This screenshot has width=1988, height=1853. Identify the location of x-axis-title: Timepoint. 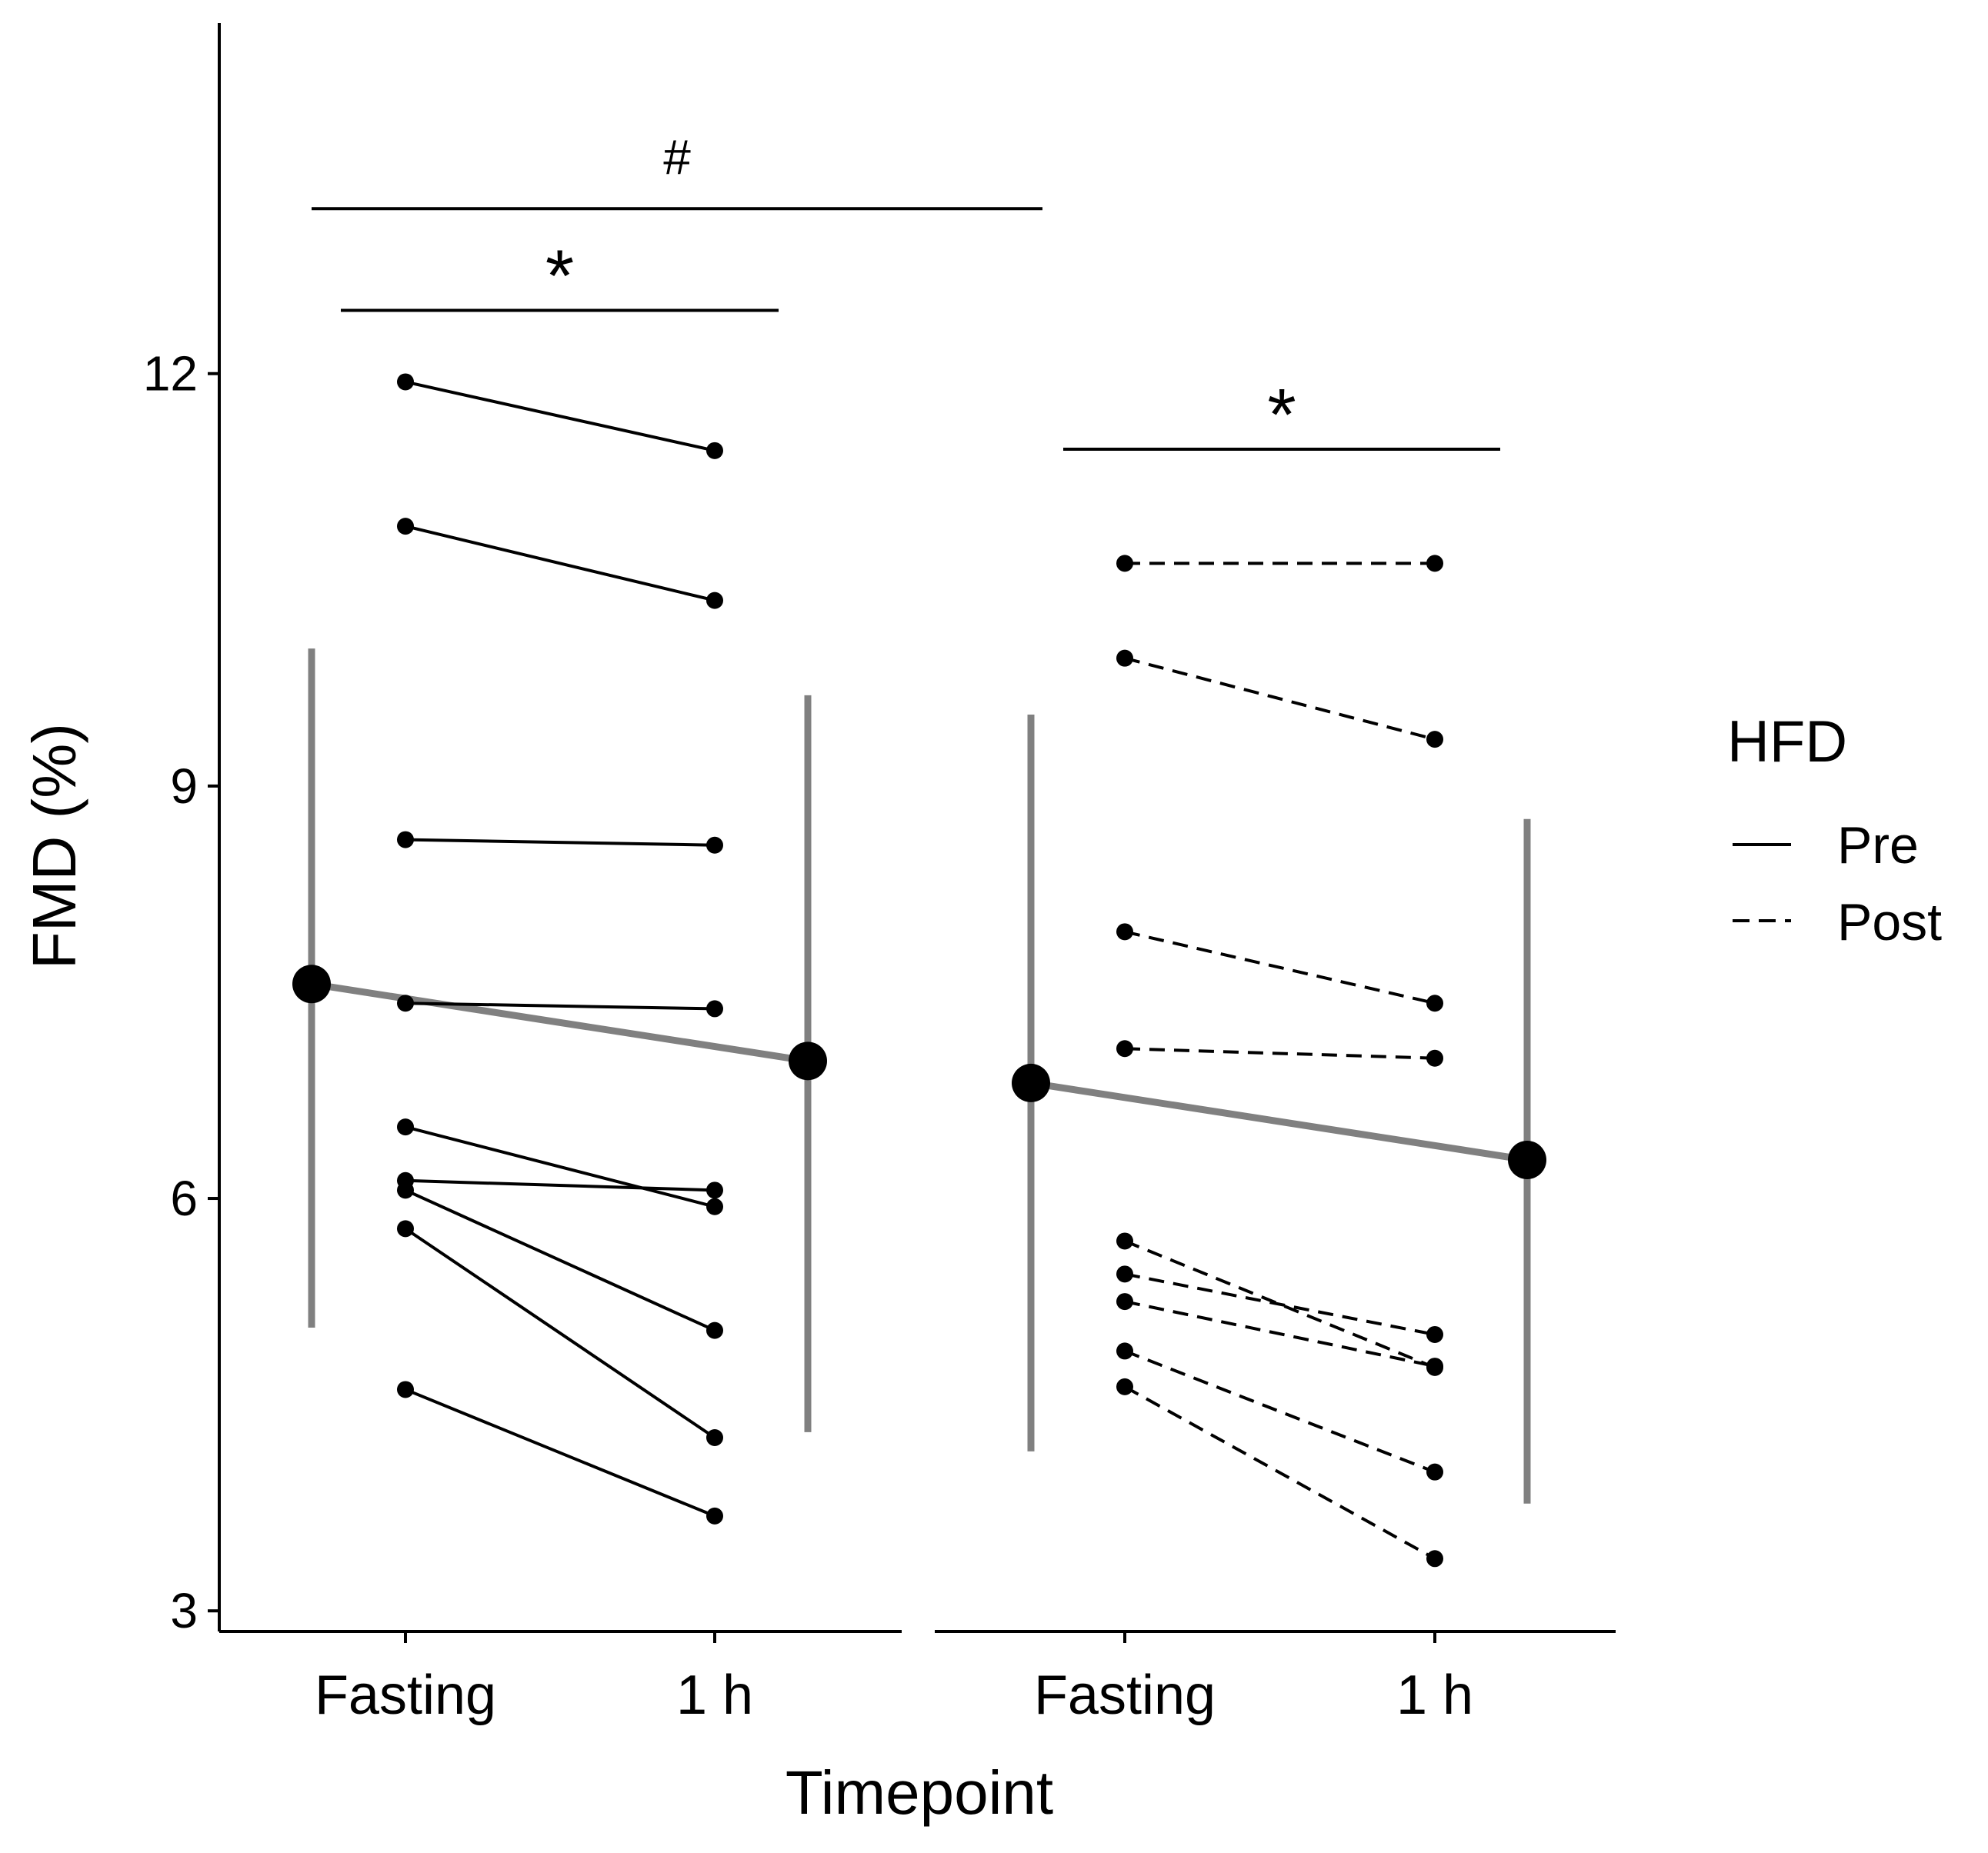
(920, 1792).